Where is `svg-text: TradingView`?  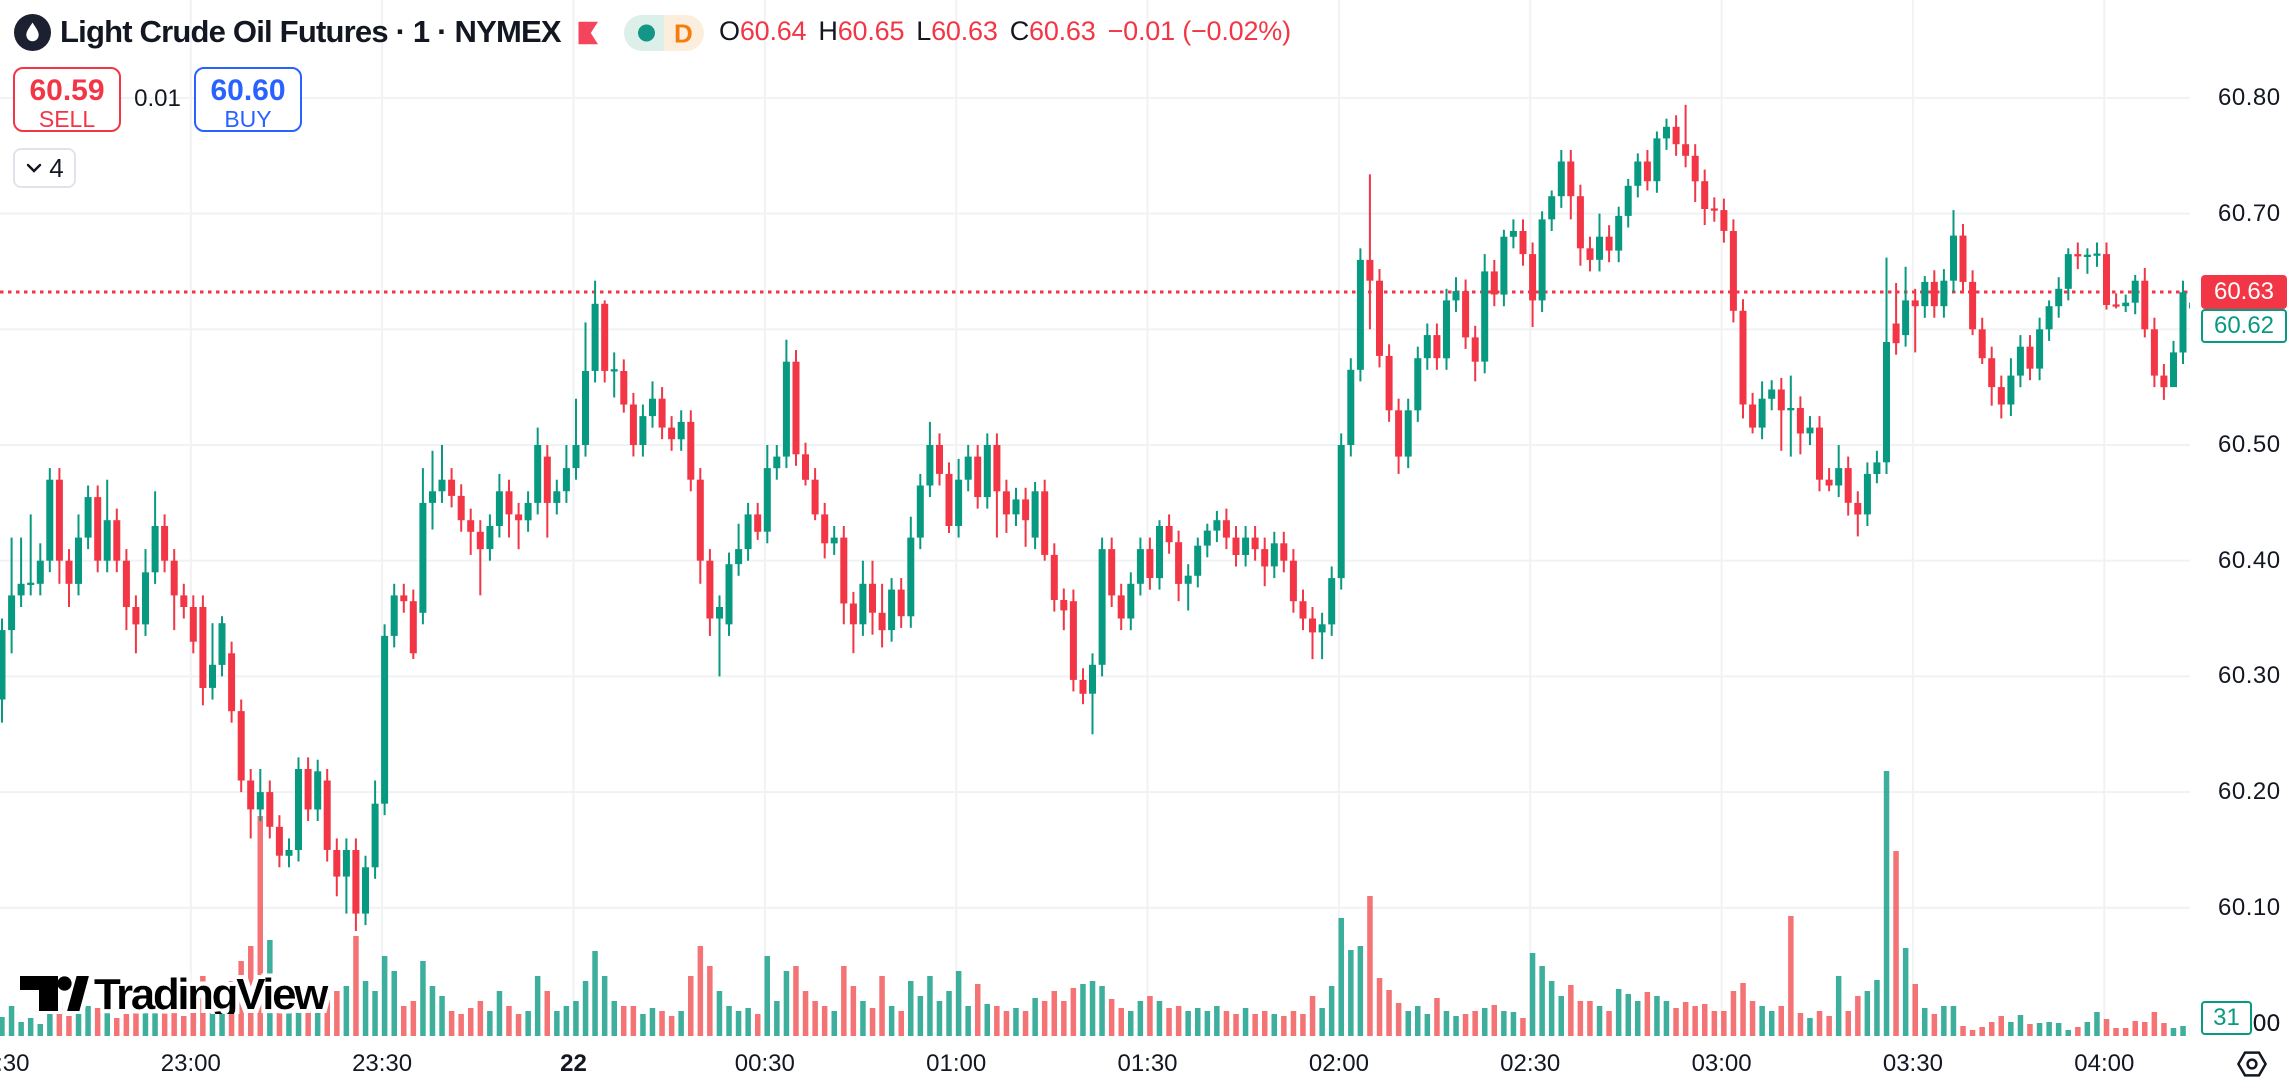 svg-text: TradingView is located at coordinates (211, 992).